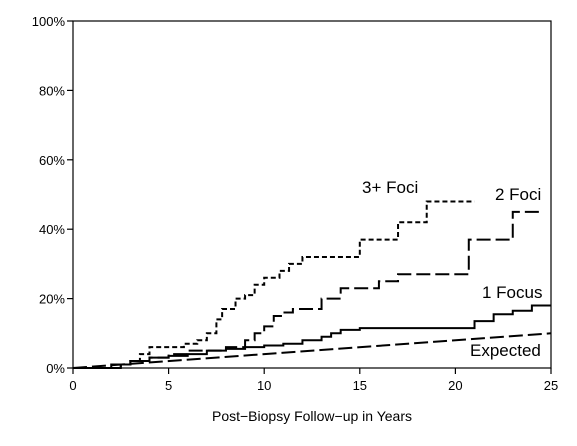 The width and height of the screenshot is (577, 446). What do you see at coordinates (518, 194) in the screenshot?
I see `series-label-2-foci: 2 Foci` at bounding box center [518, 194].